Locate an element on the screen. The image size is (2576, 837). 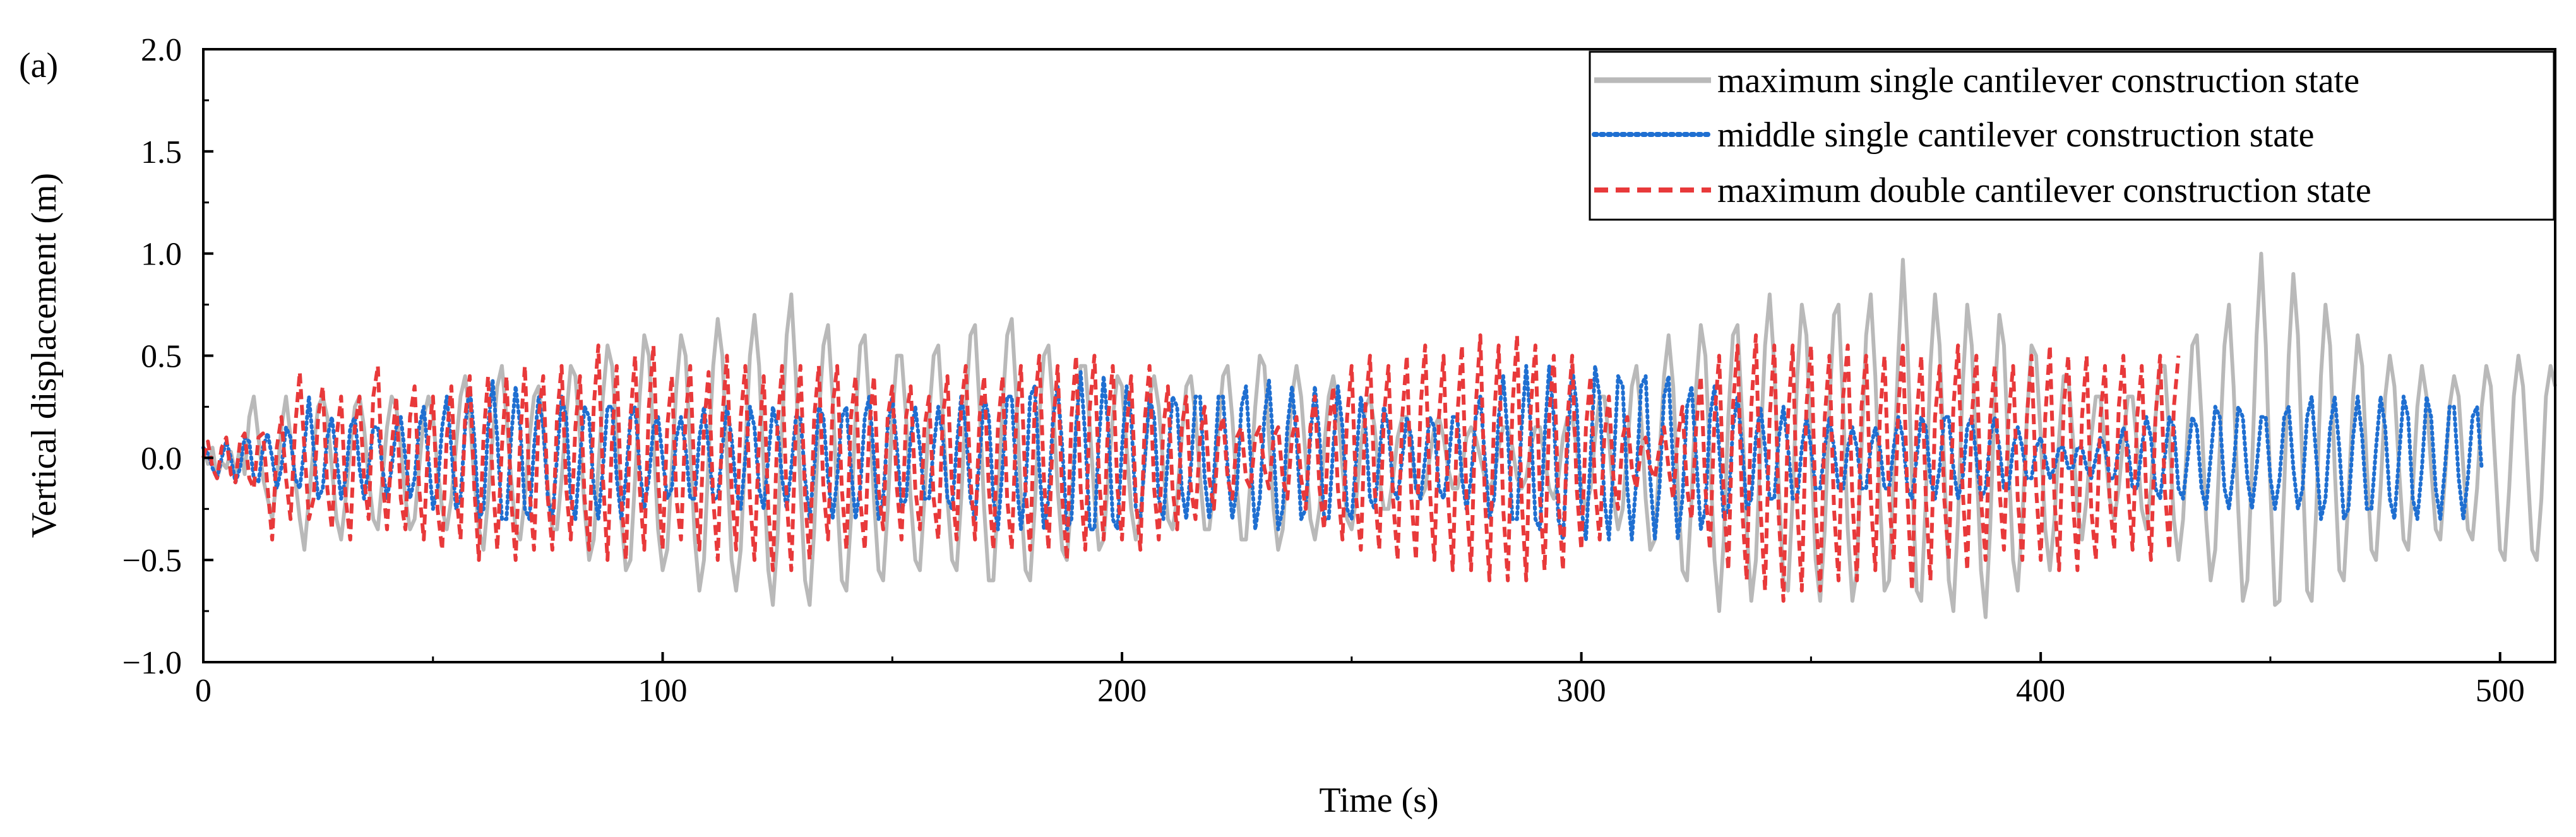
y-tick-label: 1.0 is located at coordinates (161, 255).